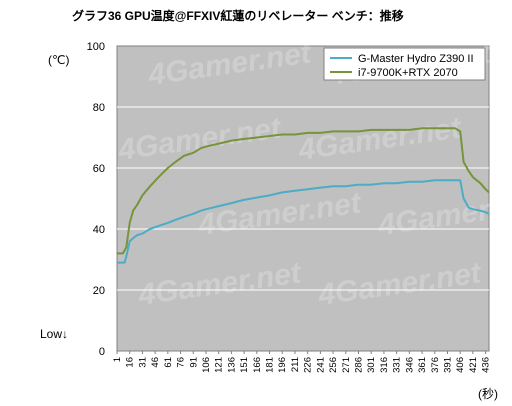 Image resolution: width=512 pixels, height=406 pixels. What do you see at coordinates (435, 365) in the screenshot?
I see `x-tick-label: 376` at bounding box center [435, 365].